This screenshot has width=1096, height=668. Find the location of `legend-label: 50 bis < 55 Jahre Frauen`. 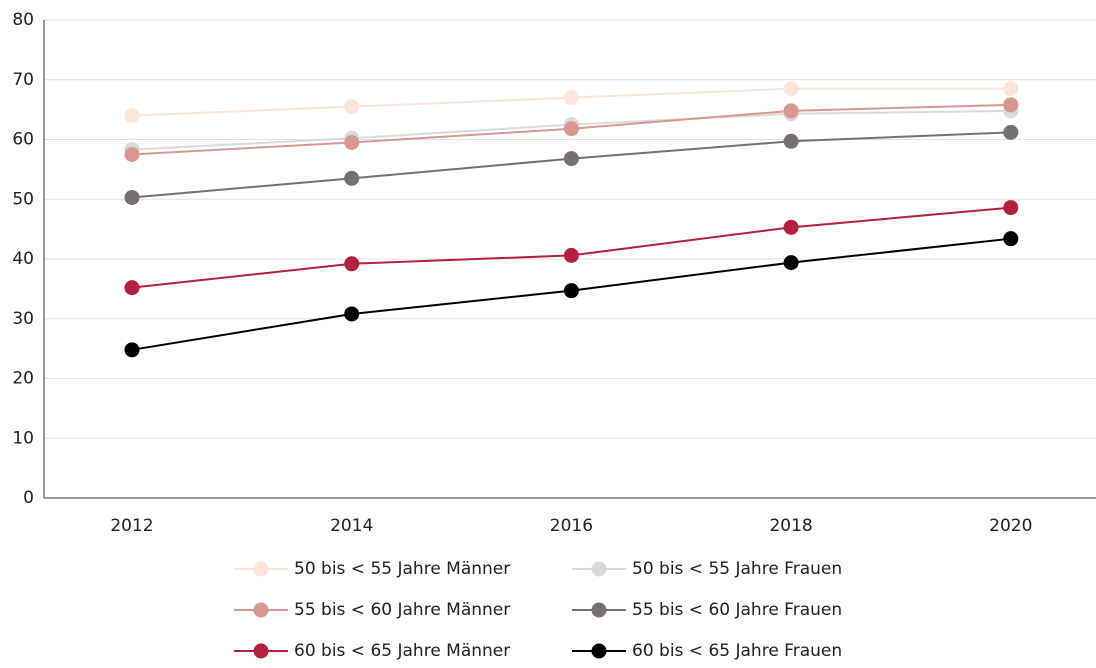

legend-label: 50 bis < 55 Jahre Frauen is located at coordinates (737, 569).